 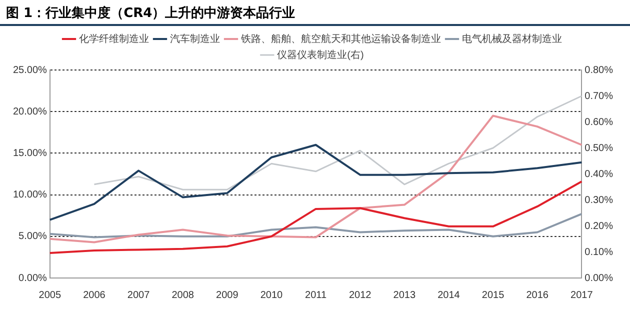 What do you see at coordinates (599, 278) in the screenshot?
I see `y2-tick-label: 0.00%` at bounding box center [599, 278].